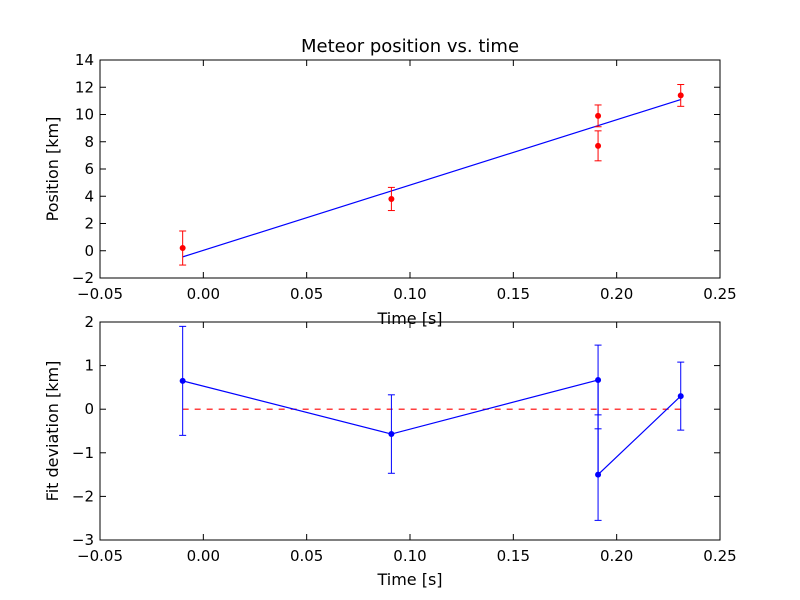  What do you see at coordinates (84, 87) in the screenshot?
I see `y-tick-label: 12` at bounding box center [84, 87].